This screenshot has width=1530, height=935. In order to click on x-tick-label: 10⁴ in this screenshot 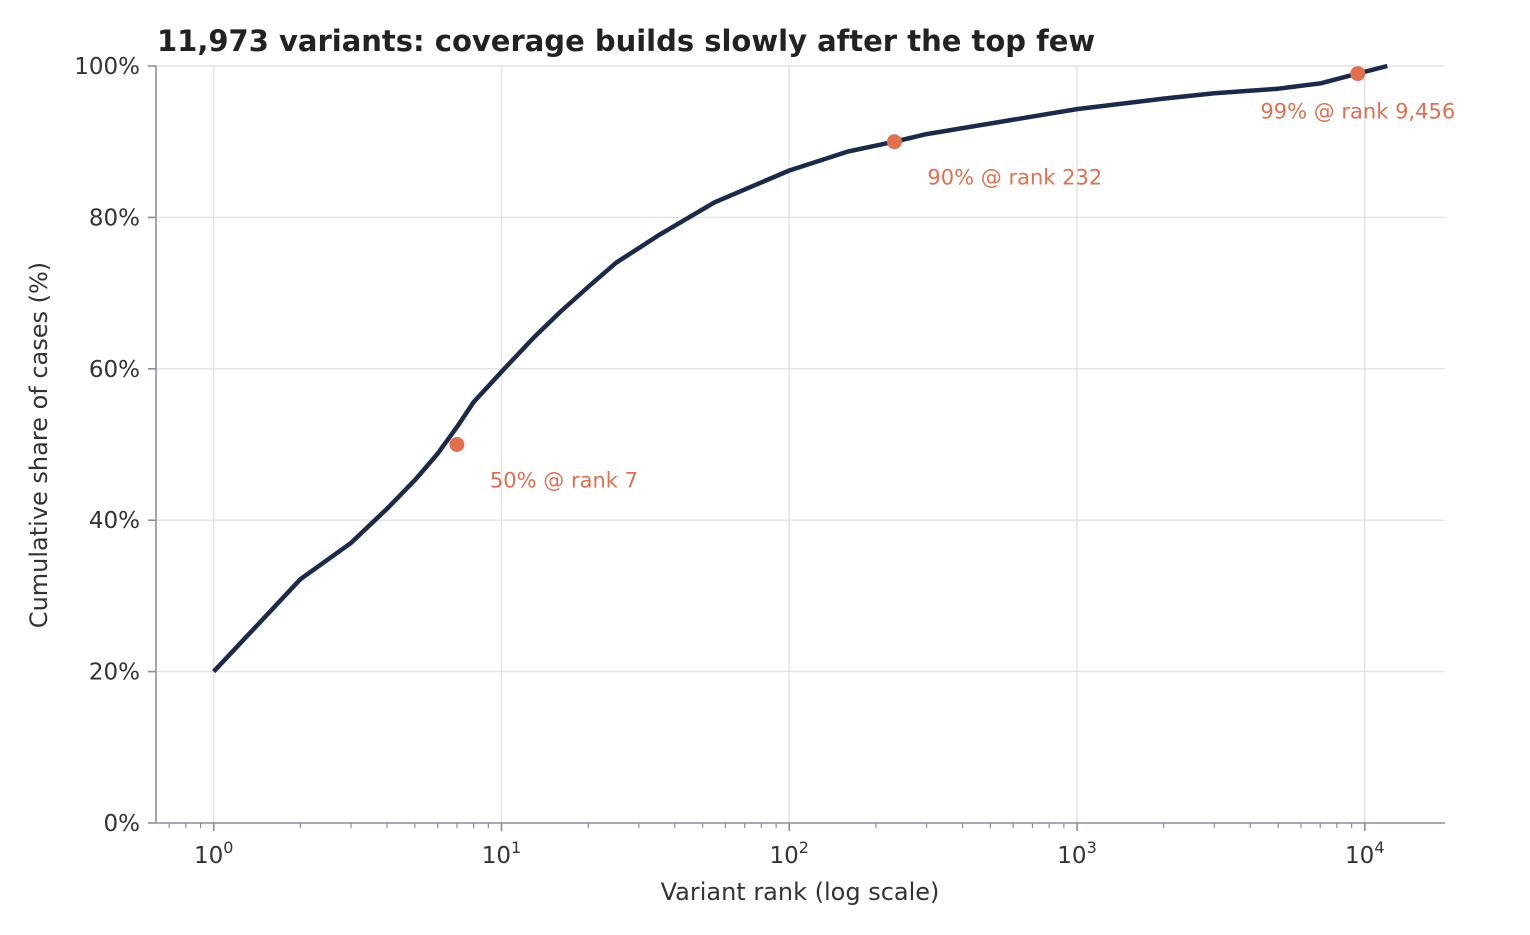, I will do `click(1364, 853)`.